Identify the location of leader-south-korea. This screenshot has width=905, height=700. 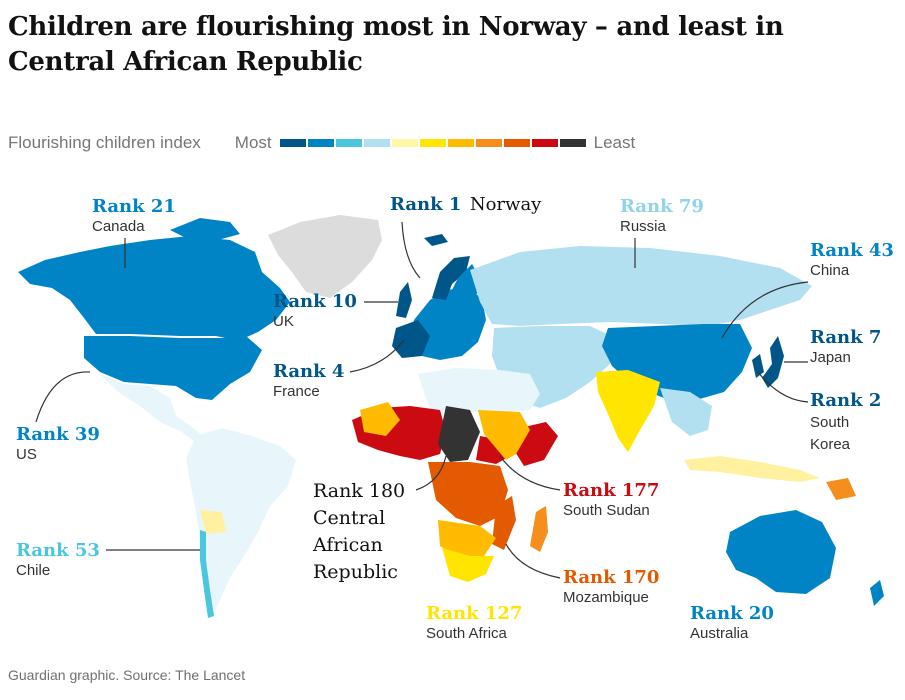
(783, 387).